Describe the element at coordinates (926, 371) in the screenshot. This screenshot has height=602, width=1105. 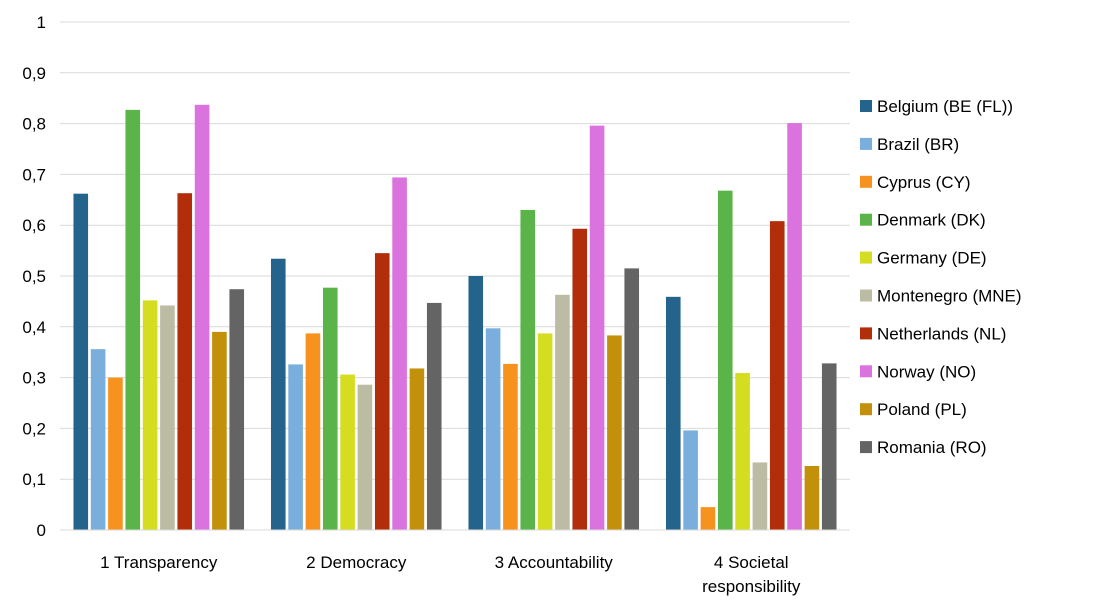
I see `legend-label: Norway (NO)` at that location.